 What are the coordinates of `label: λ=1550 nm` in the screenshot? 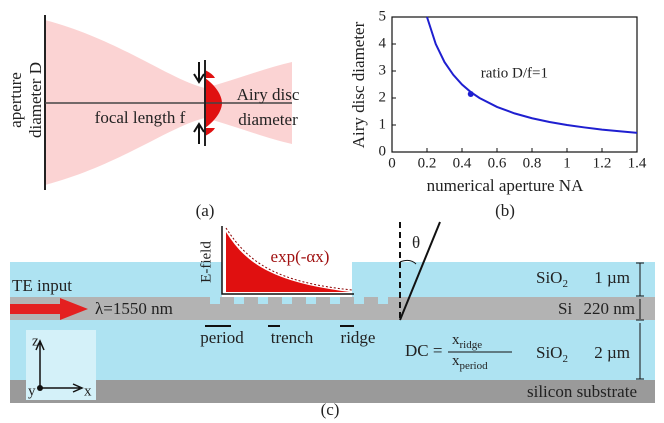 It's located at (134, 308).